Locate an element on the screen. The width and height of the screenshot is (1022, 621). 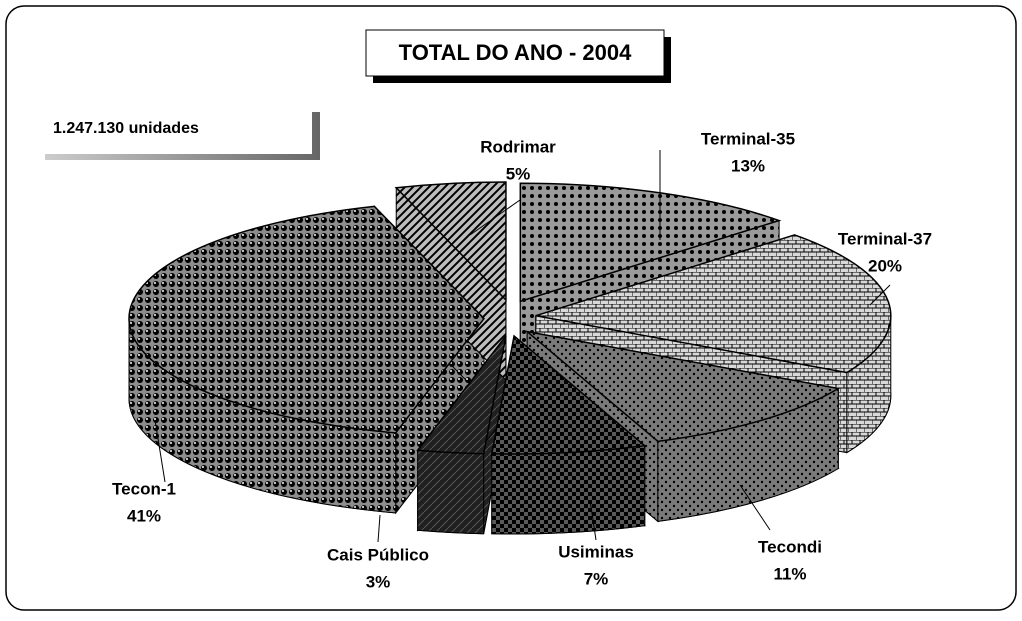
chart-title: TOTAL DO ANO - 2004 is located at coordinates (515, 52).